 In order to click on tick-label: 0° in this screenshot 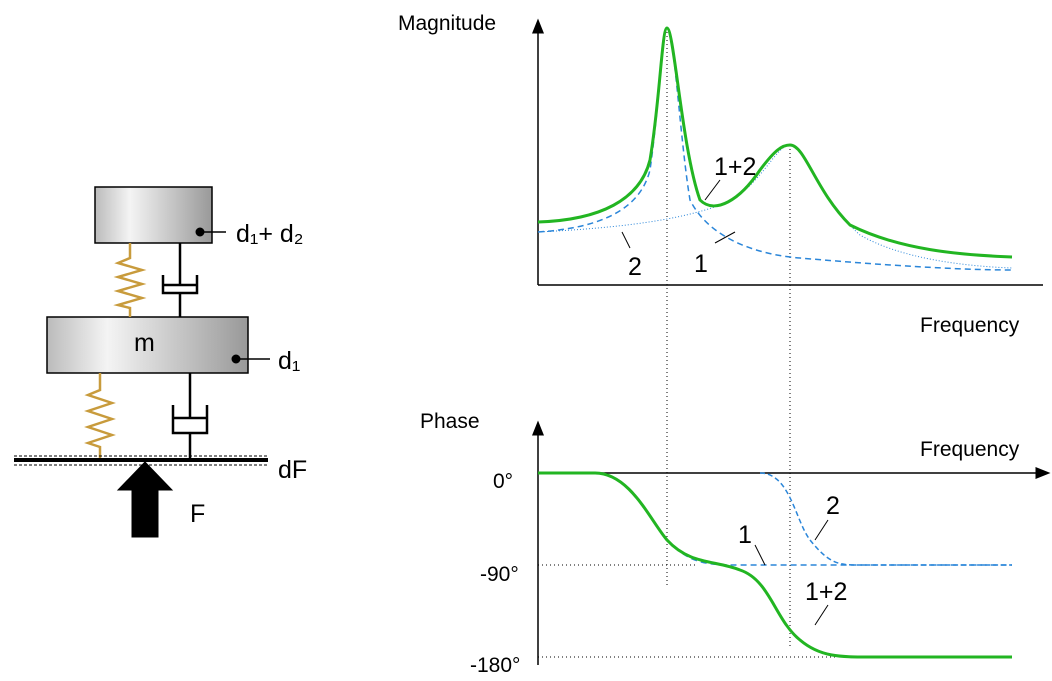, I will do `click(503, 481)`.